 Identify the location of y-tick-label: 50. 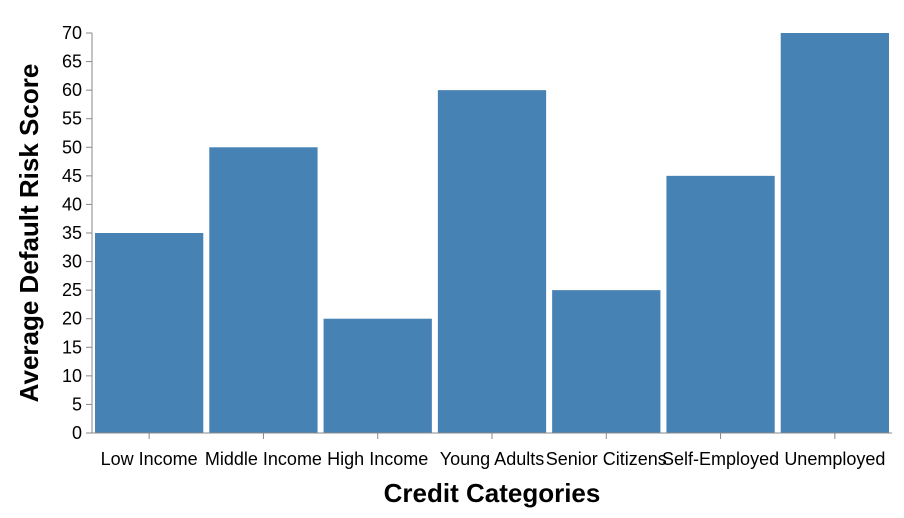
(72, 147).